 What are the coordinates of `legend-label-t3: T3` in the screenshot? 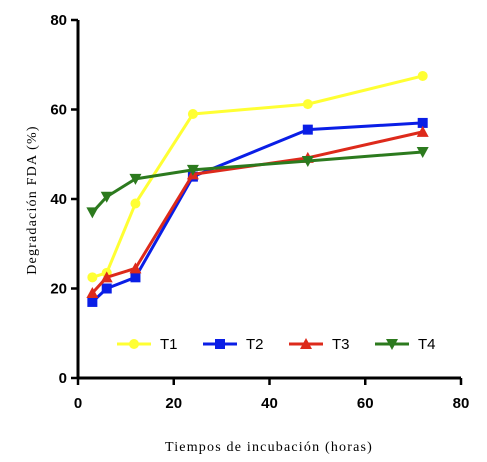 It's located at (341, 344).